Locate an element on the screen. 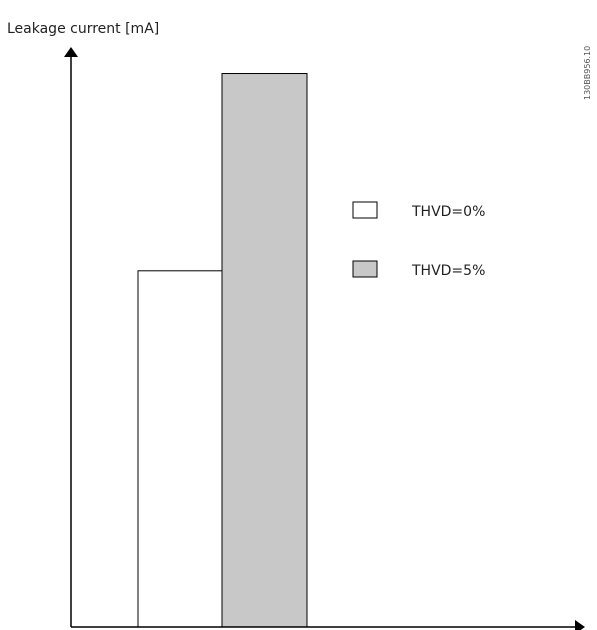  y-axis-label: Leakage current [mA] is located at coordinates (83, 29).